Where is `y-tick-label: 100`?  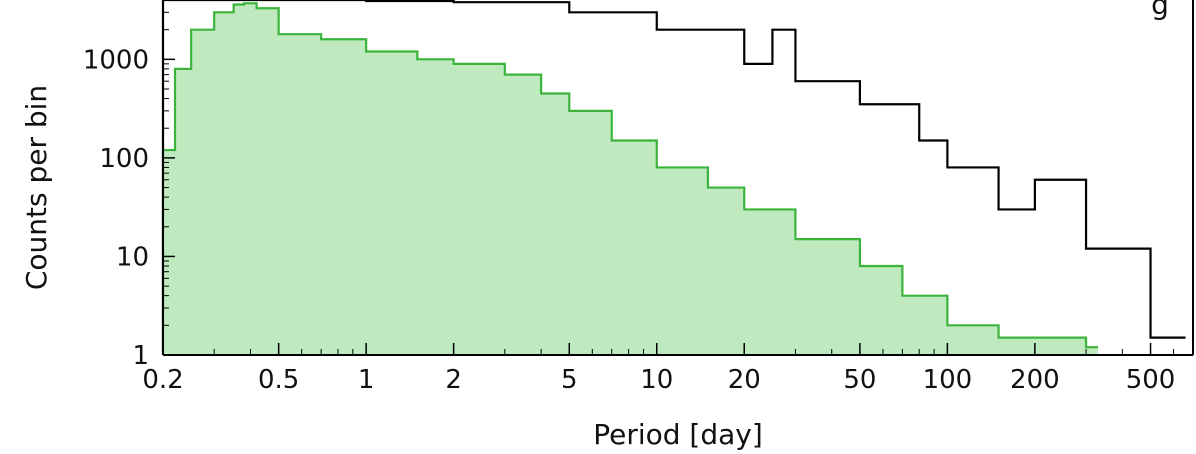
y-tick-label: 100 is located at coordinates (124, 159).